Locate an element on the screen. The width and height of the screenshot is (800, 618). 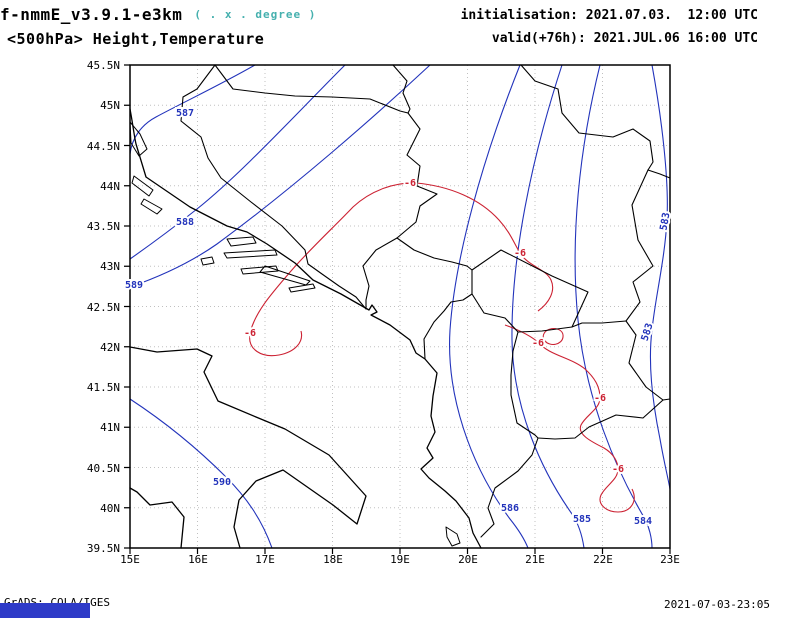
temp-label-minus6-2: -6 is located at coordinates (520, 253).